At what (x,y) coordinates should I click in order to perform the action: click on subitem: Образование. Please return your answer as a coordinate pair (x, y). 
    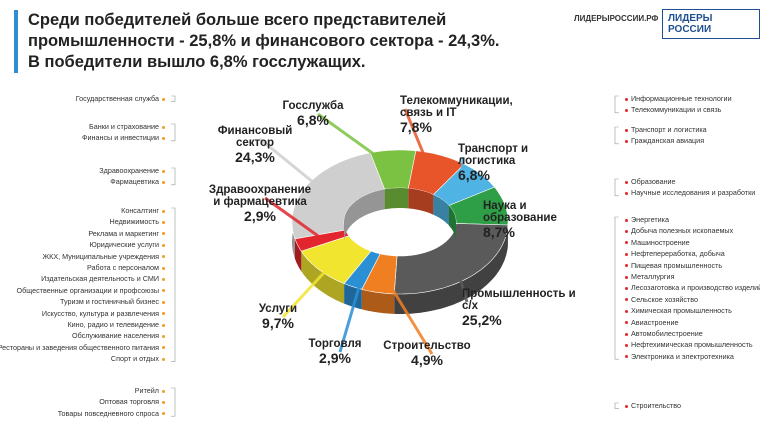
    Looking at the image, I should click on (690, 181).